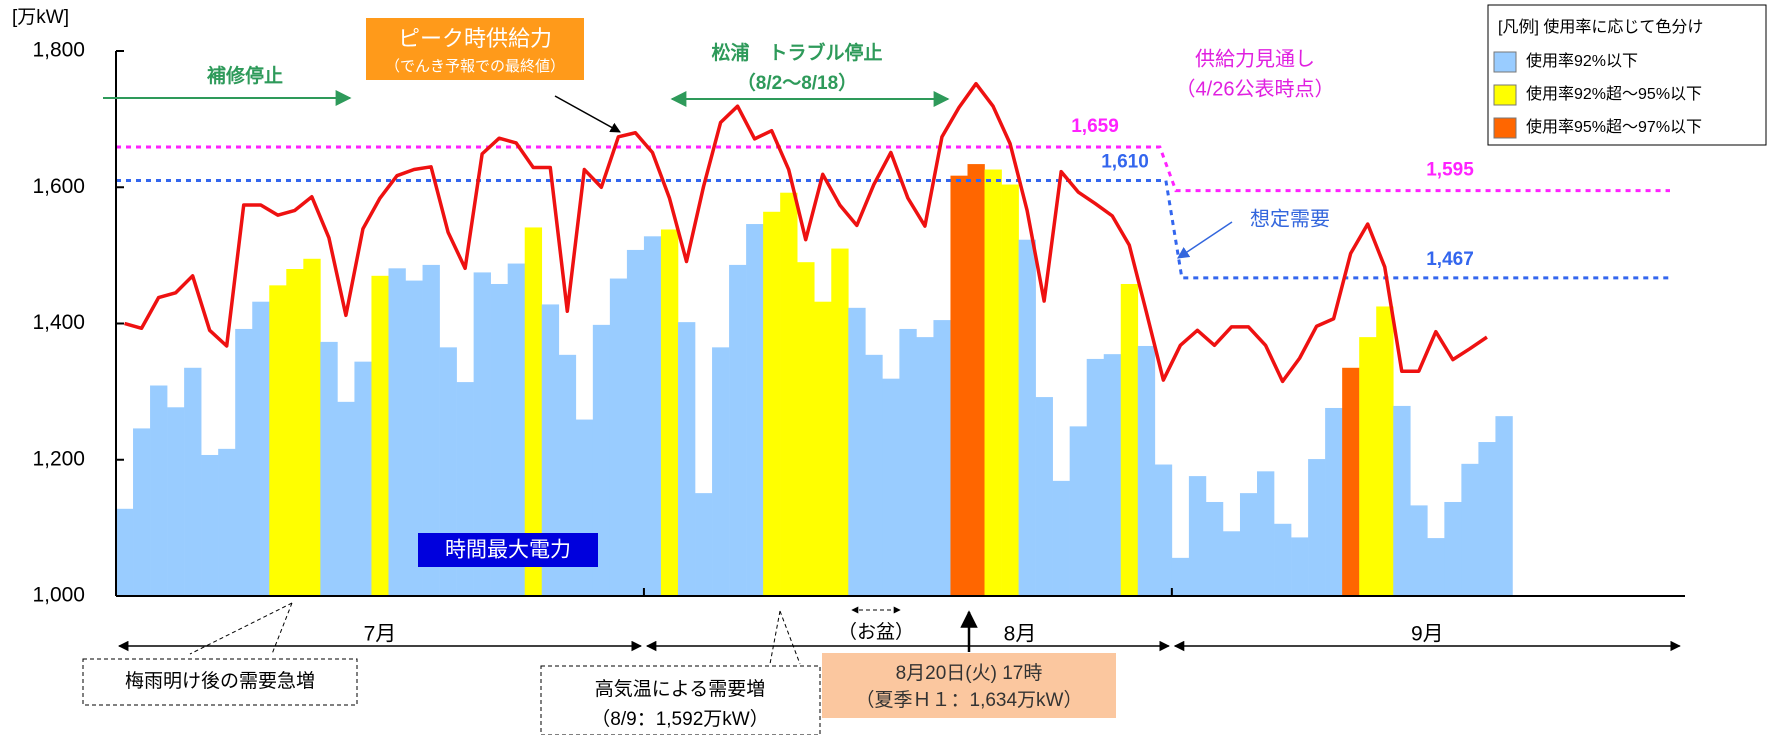 Image resolution: width=1773 pixels, height=735 pixels. Describe the element at coordinates (969, 700) in the screenshot. I see `annotation: （夏季Ｈ１：1,634万kW）` at that location.